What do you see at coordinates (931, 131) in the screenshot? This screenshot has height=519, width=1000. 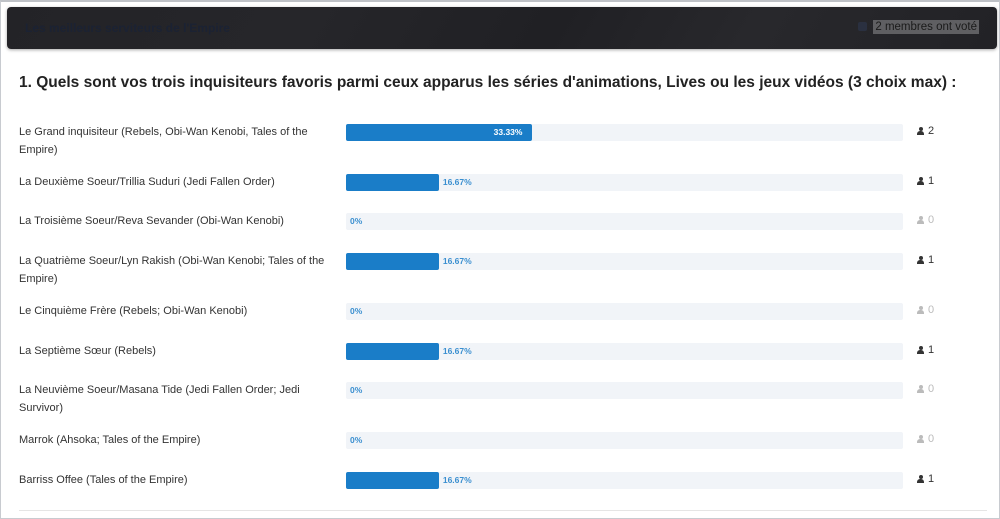 I see `vote-number: 2` at bounding box center [931, 131].